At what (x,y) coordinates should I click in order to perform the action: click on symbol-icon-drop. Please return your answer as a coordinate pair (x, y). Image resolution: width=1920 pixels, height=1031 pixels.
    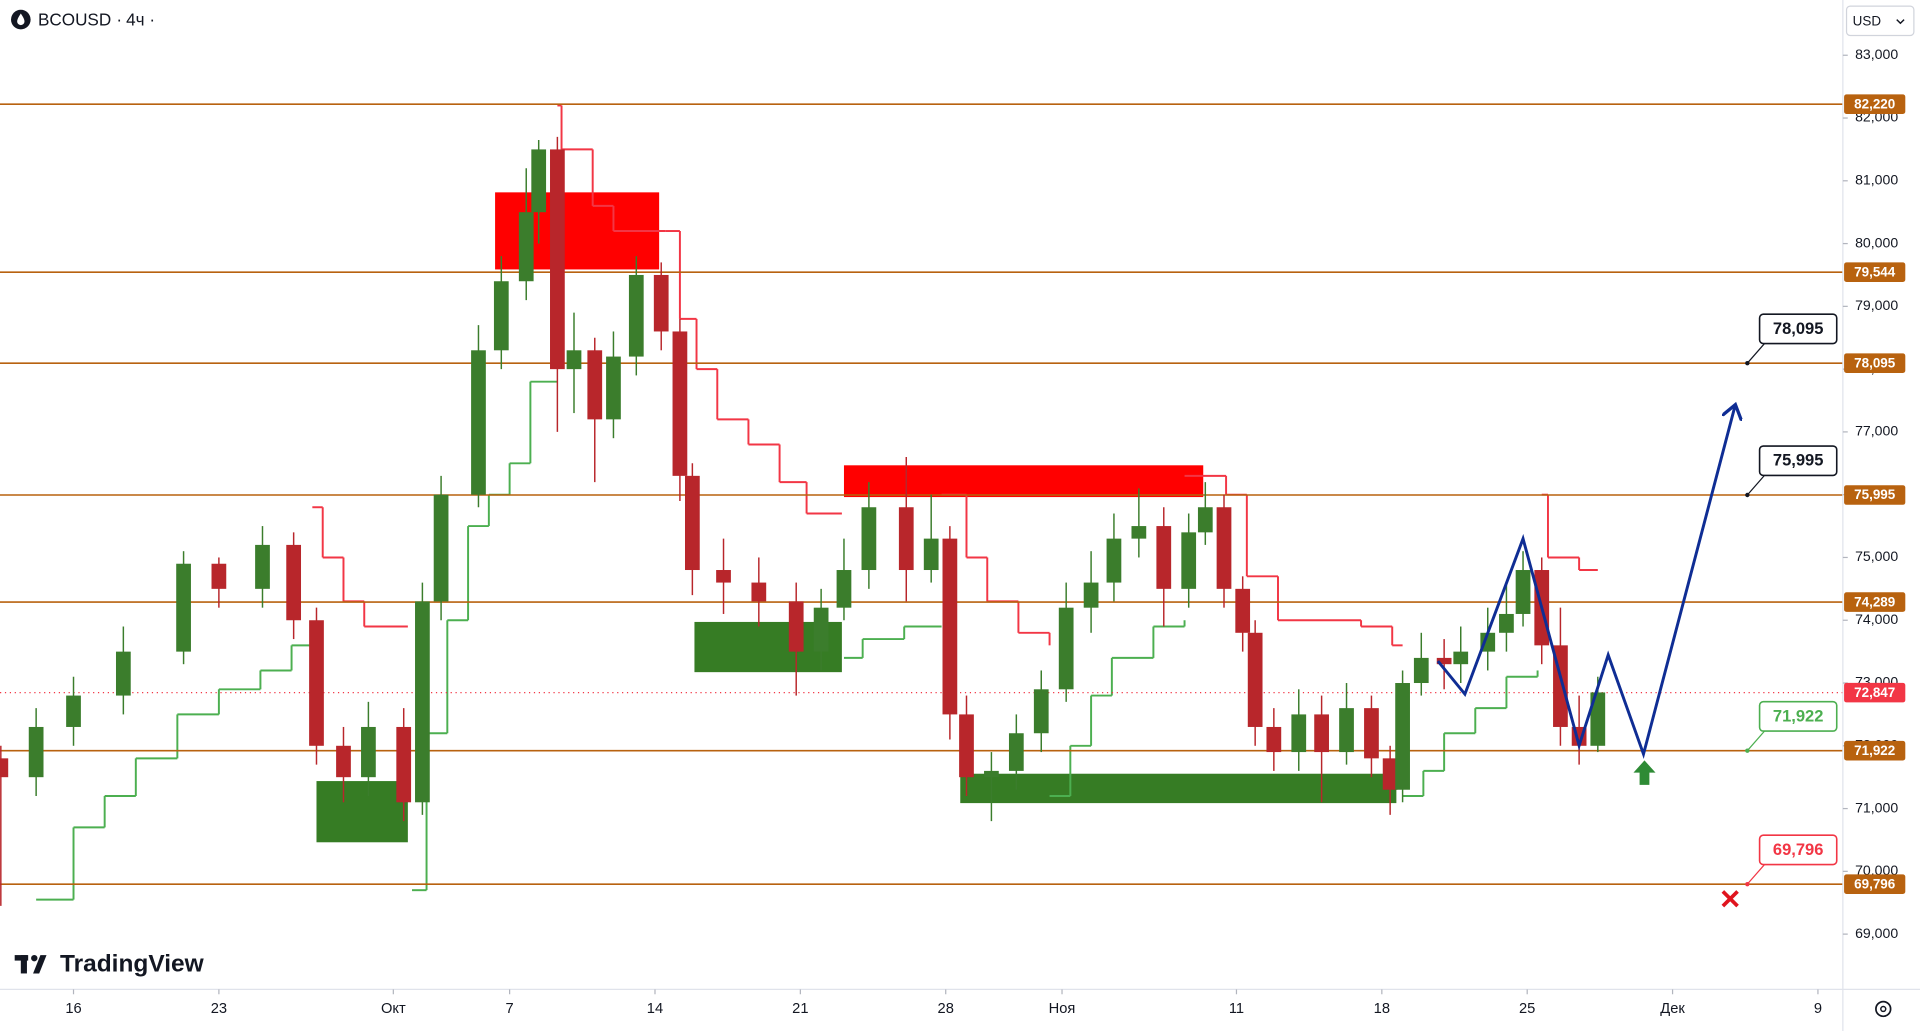
    Looking at the image, I should click on (21, 19).